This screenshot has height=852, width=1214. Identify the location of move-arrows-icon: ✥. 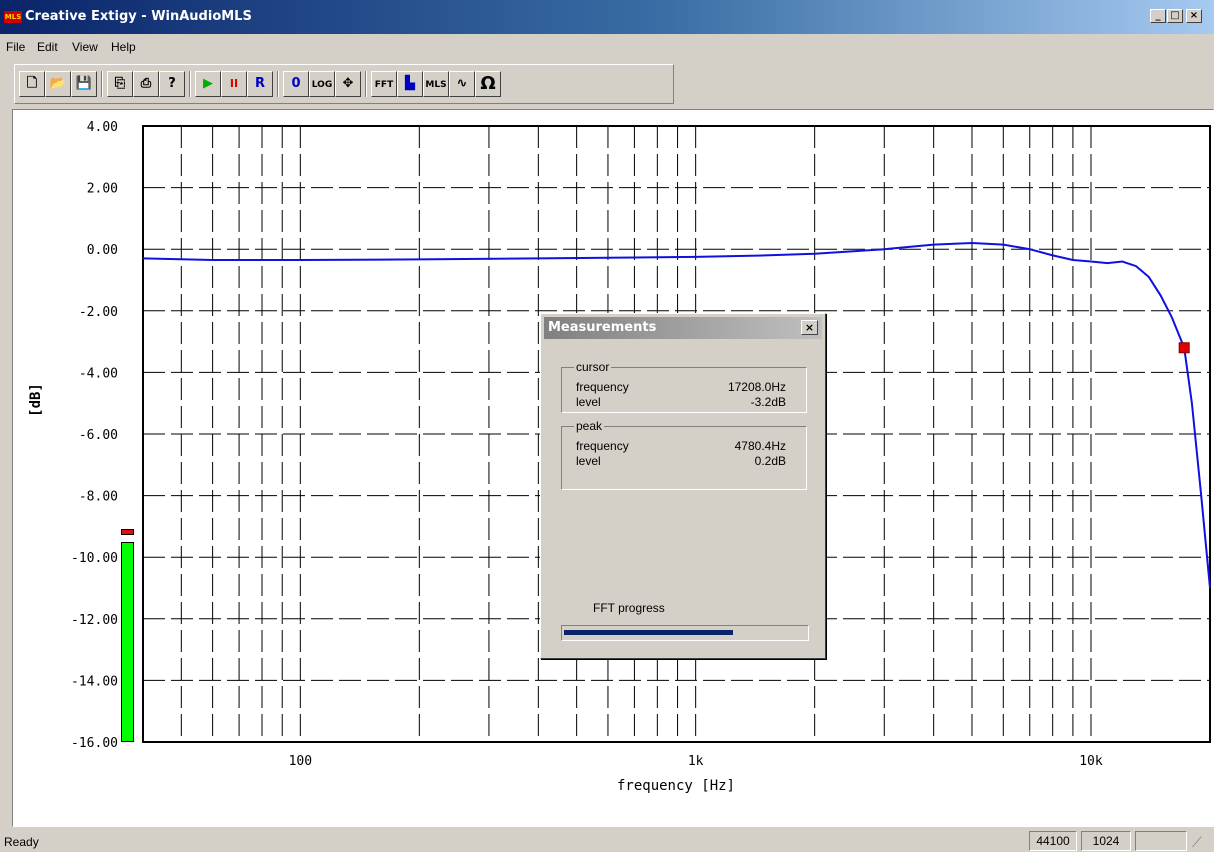
(348, 83).